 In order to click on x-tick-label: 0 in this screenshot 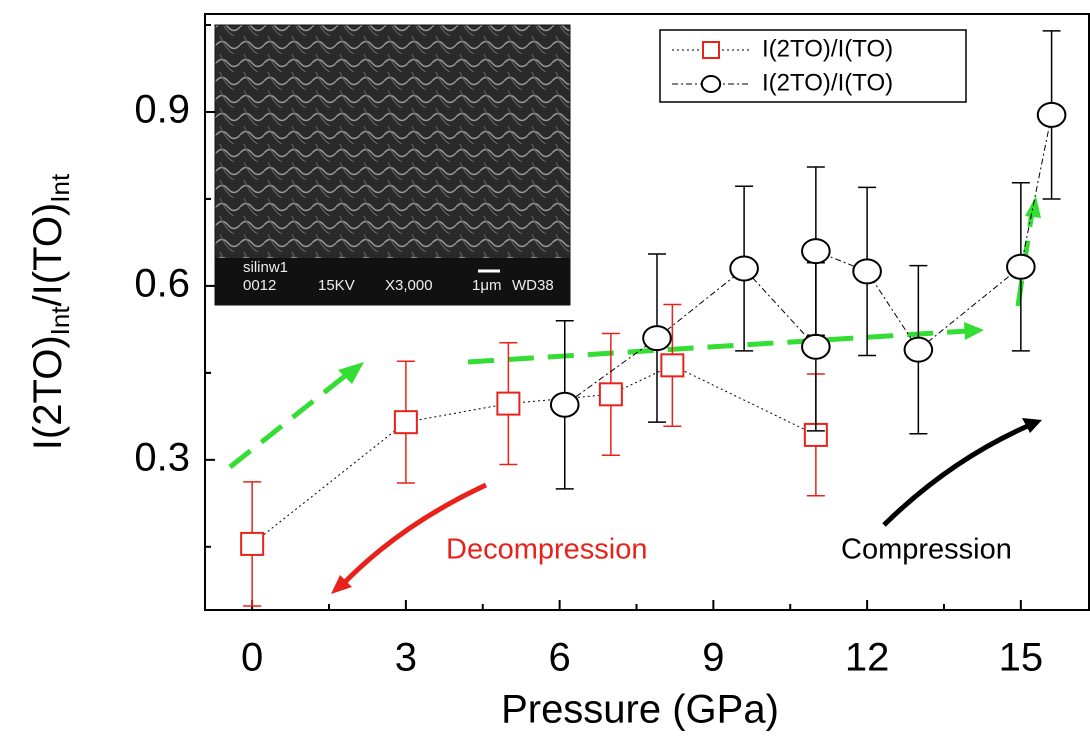, I will do `click(252, 658)`.